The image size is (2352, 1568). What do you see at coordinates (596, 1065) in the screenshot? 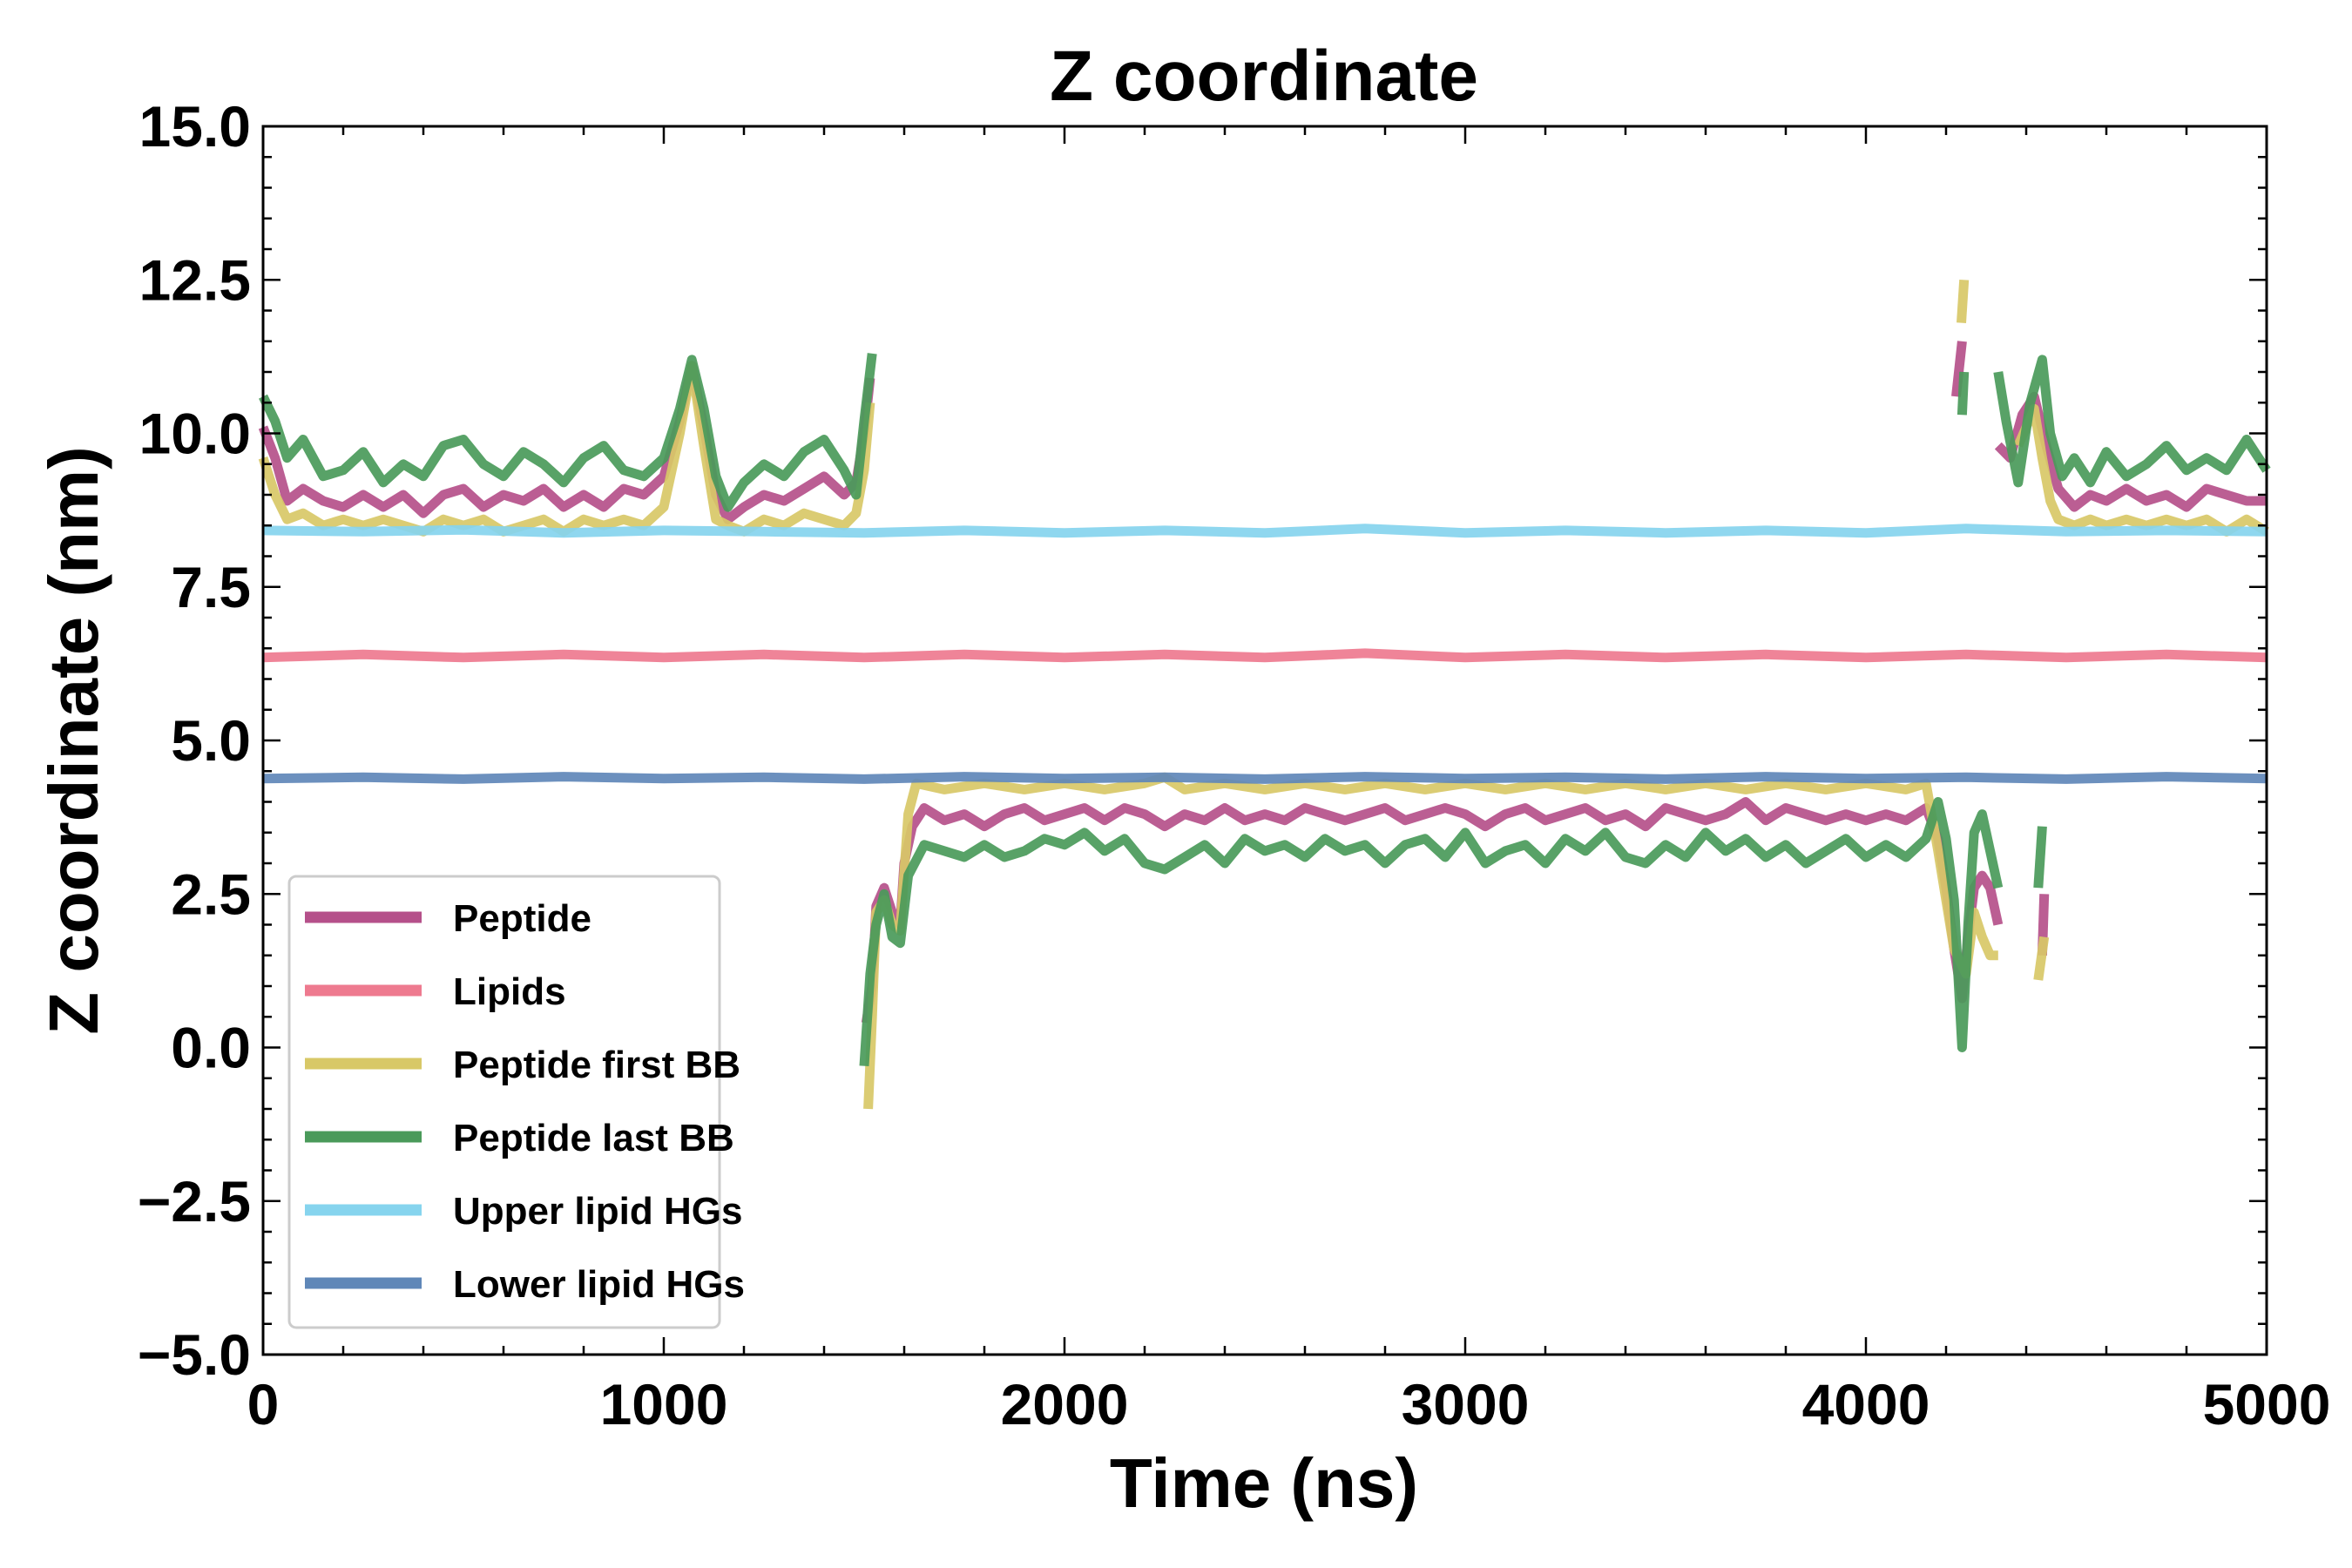
I see `legend-label: Peptide first BB` at bounding box center [596, 1065].